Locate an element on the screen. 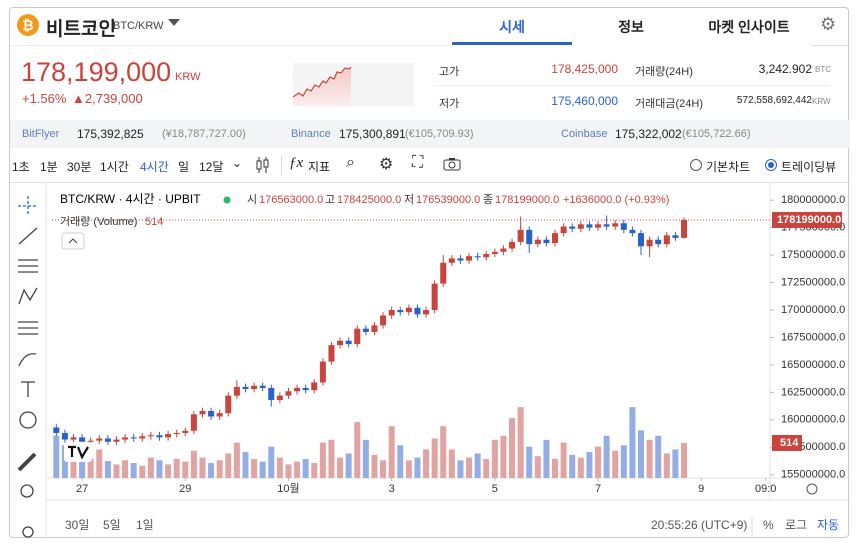 Image resolution: width=860 pixels, height=547 pixels. dropdown is located at coordinates (174, 22).